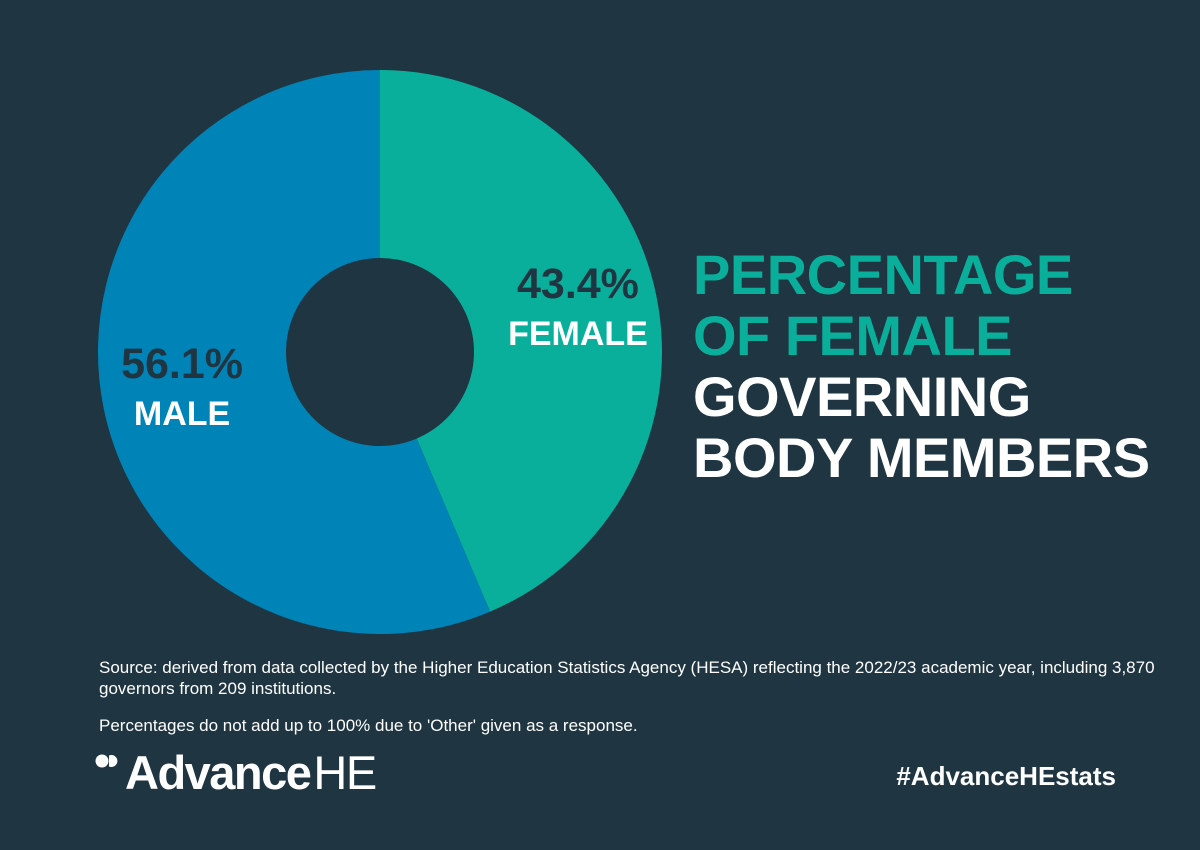 This screenshot has width=1200, height=850. What do you see at coordinates (218, 772) in the screenshot?
I see `logo-word-advance: Advance` at bounding box center [218, 772].